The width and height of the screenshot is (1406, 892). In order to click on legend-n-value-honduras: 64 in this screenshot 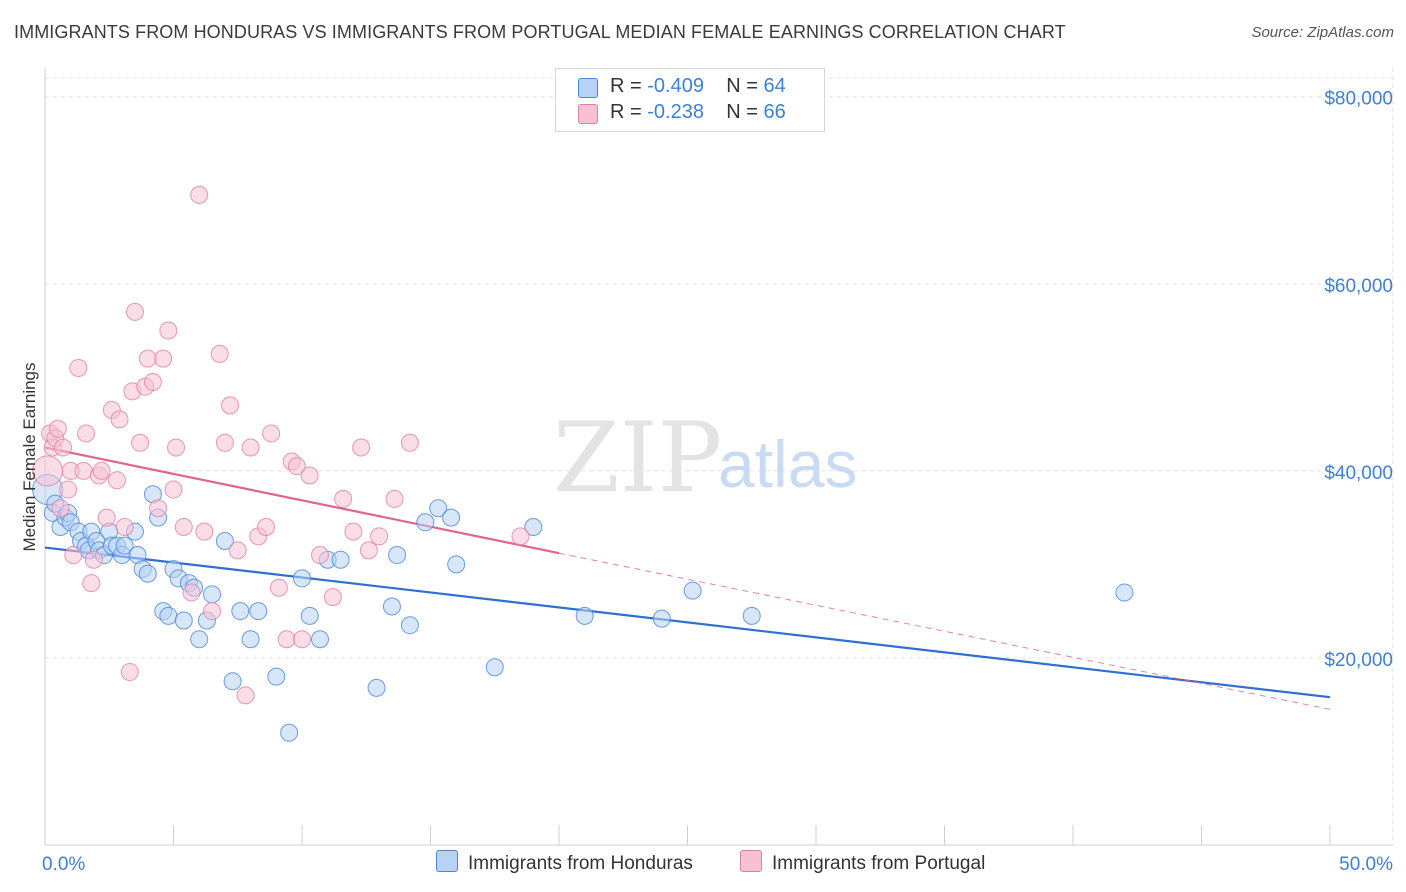, I will do `click(774, 86)`.